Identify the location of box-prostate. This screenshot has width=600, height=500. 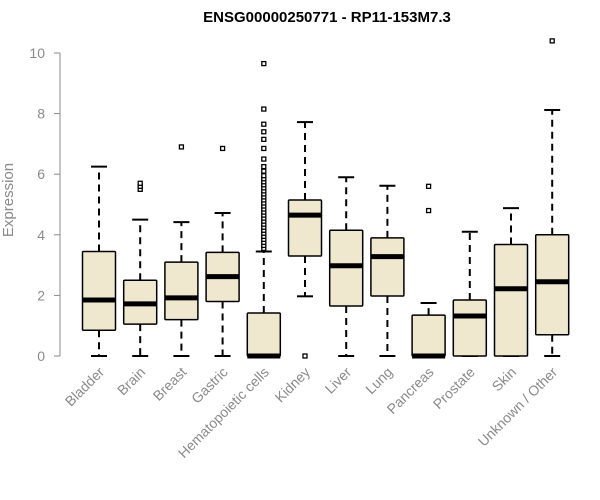
(470, 293).